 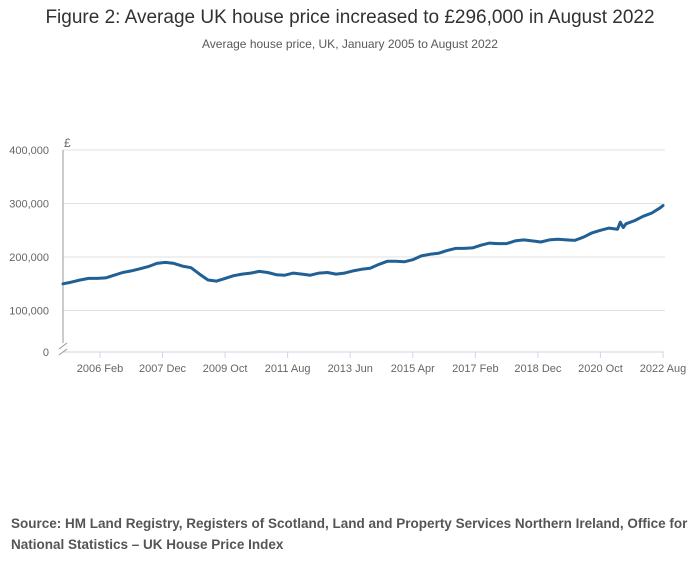 What do you see at coordinates (363, 245) in the screenshot?
I see `series-line-average-house-price` at bounding box center [363, 245].